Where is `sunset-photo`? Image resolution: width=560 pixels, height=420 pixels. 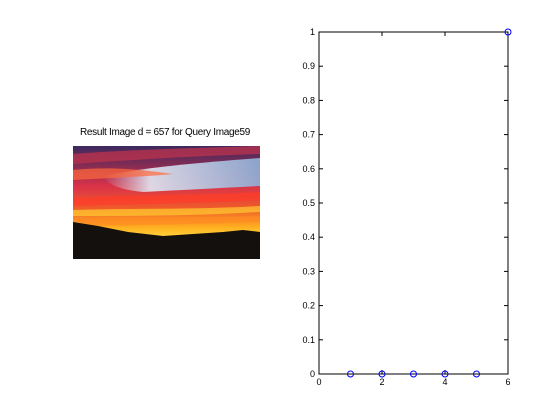 sunset-photo is located at coordinates (166, 202).